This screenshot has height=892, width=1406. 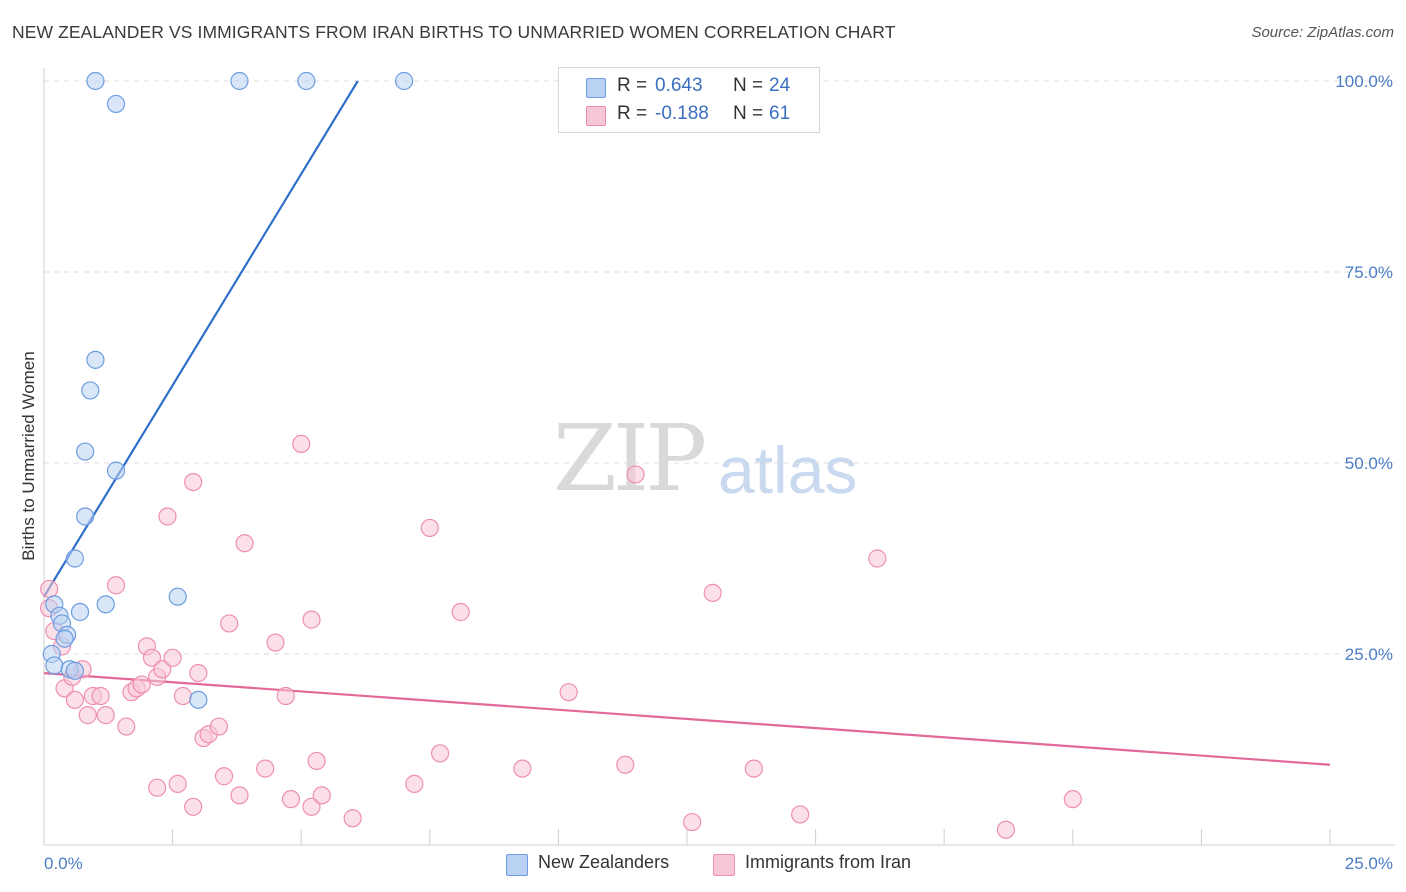 What do you see at coordinates (1369, 272) in the screenshot?
I see `y-tick-label: 75.0%` at bounding box center [1369, 272].